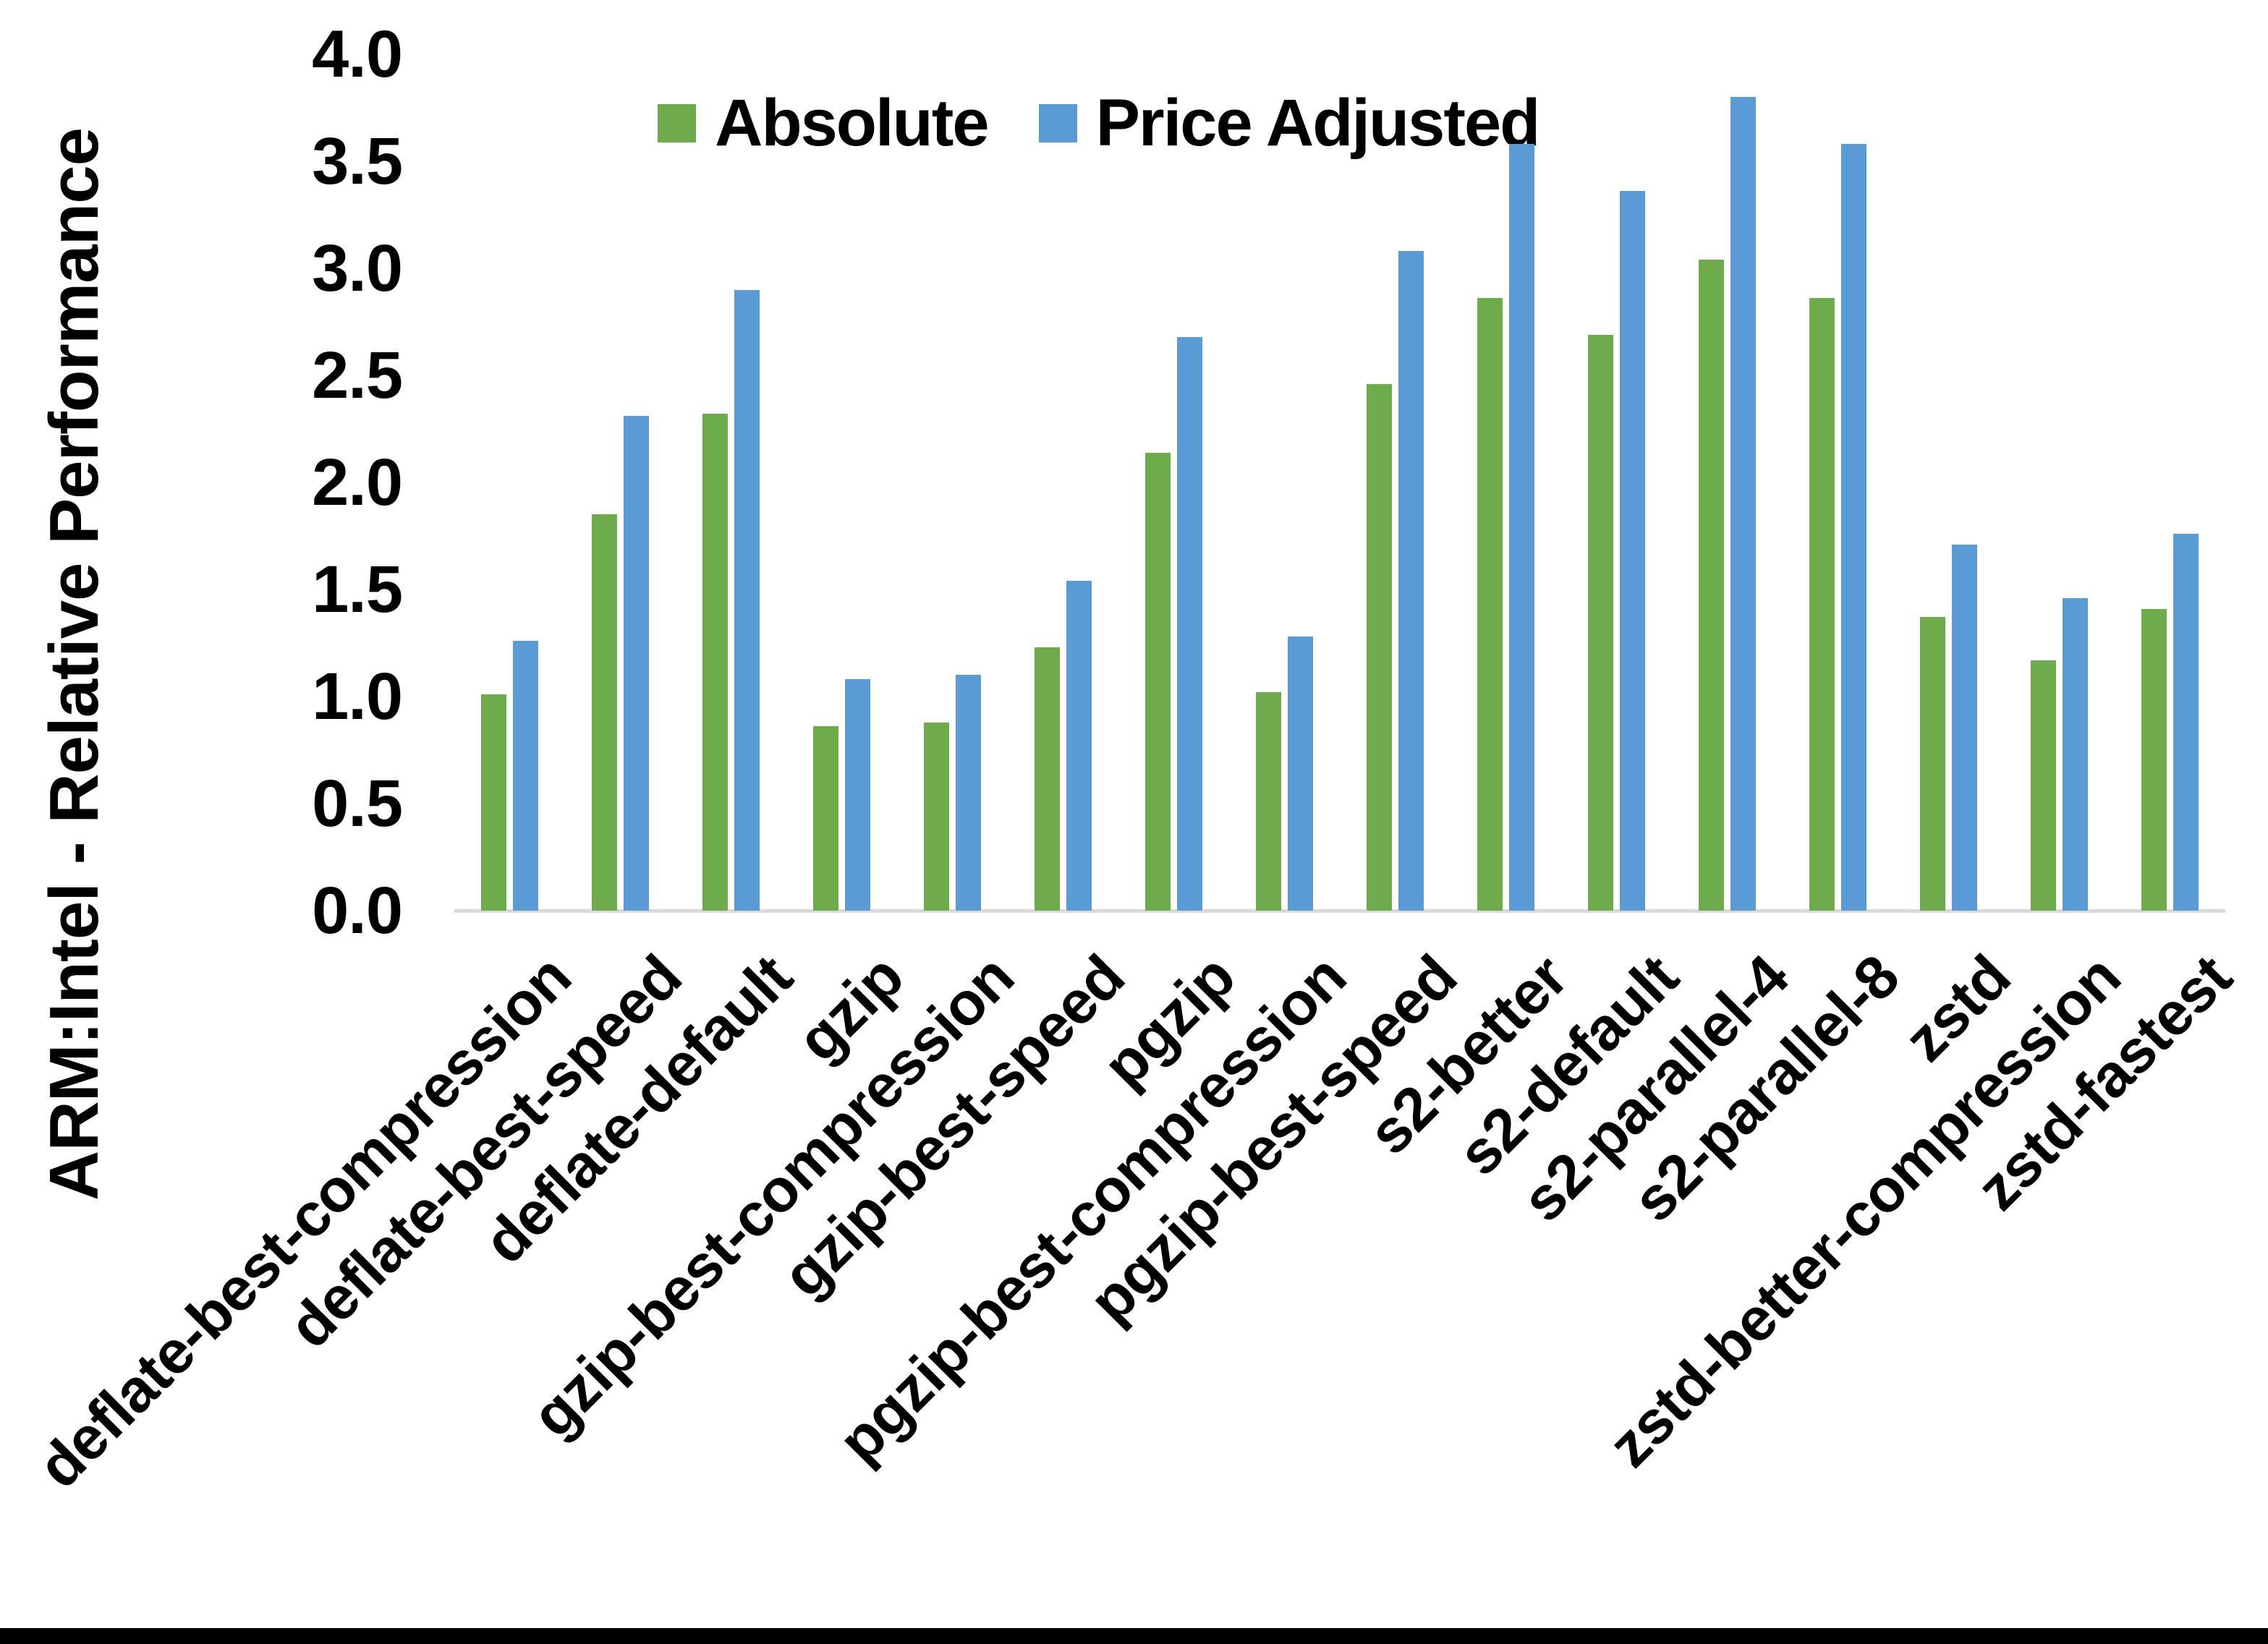 The height and width of the screenshot is (1644, 2268). I want to click on bar-absolute-zstd-fastest, so click(2154, 759).